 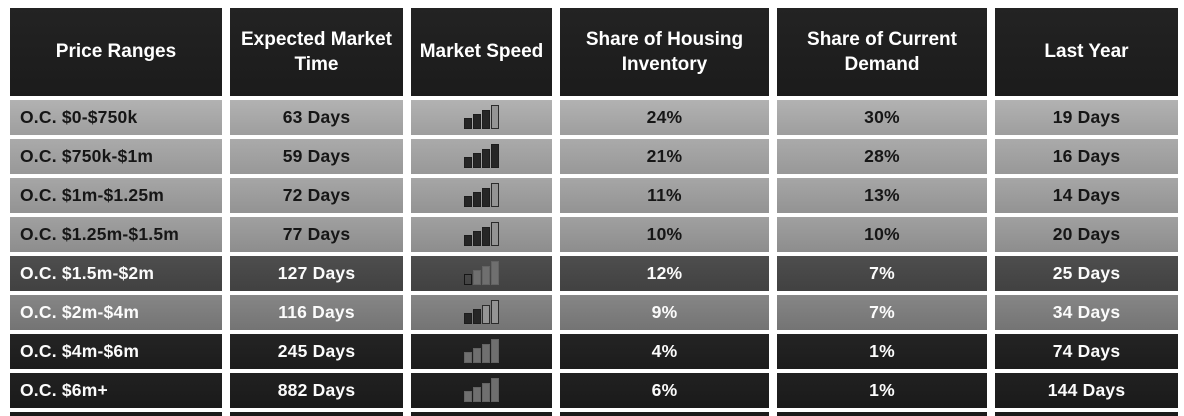 I want to click on price-range-cell: O.C. $6m+, so click(x=116, y=390).